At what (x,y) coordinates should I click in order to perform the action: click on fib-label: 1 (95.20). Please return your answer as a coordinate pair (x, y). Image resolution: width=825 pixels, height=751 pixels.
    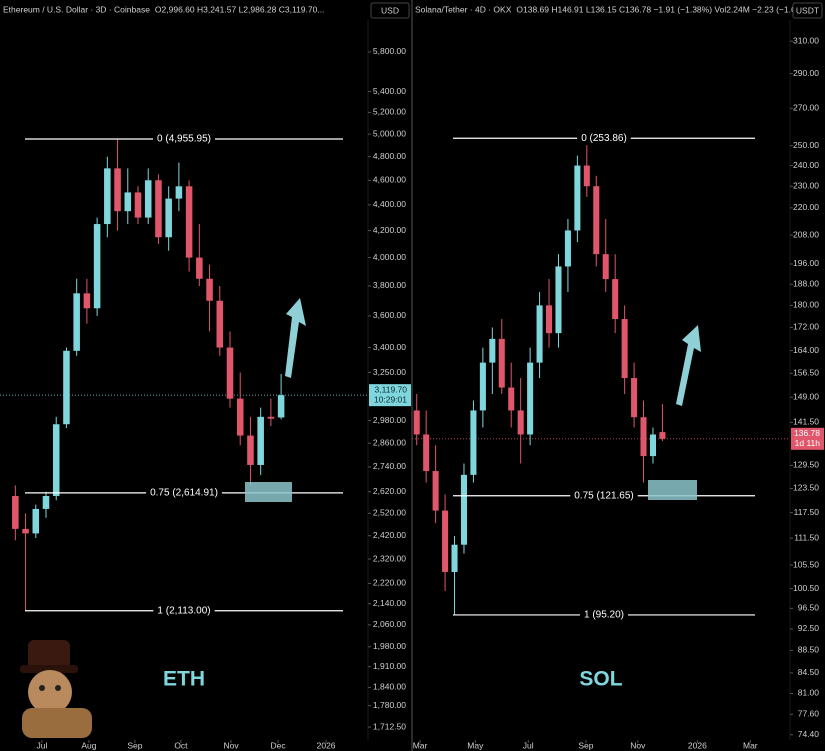
    Looking at the image, I should click on (604, 615).